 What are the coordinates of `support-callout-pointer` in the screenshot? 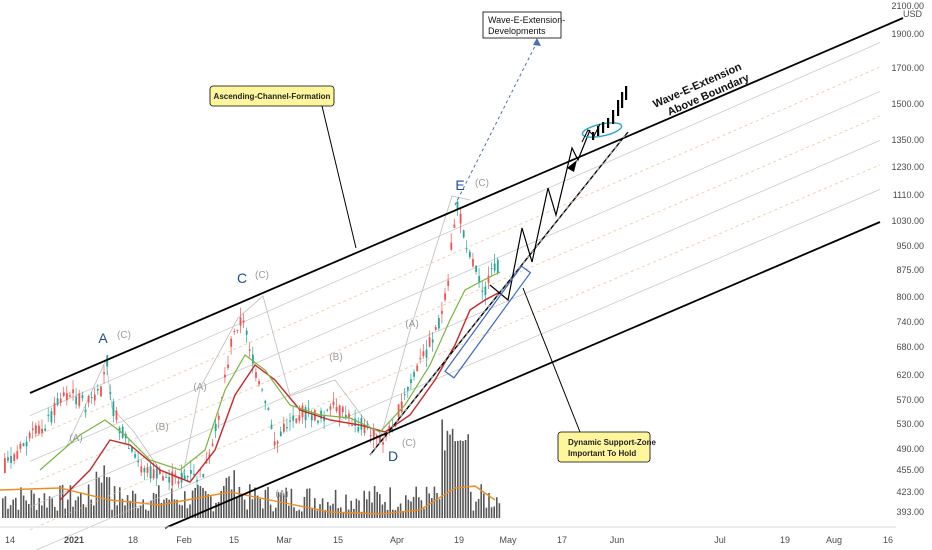 It's located at (551, 360).